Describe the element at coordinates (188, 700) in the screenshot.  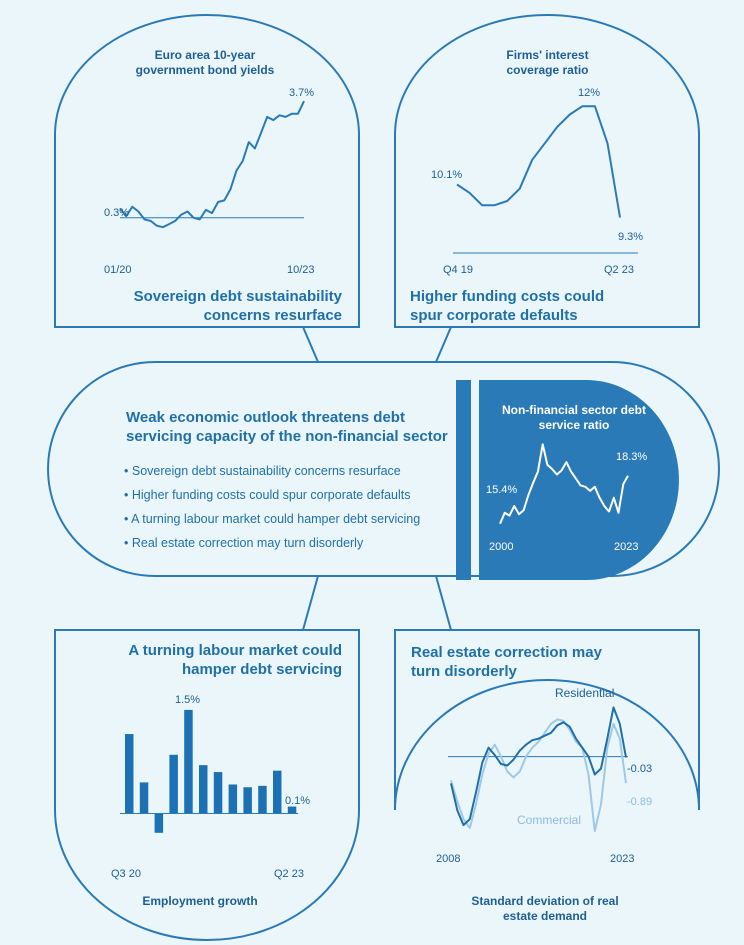
I see `employment-growth-peak-label: 1.5%` at that location.